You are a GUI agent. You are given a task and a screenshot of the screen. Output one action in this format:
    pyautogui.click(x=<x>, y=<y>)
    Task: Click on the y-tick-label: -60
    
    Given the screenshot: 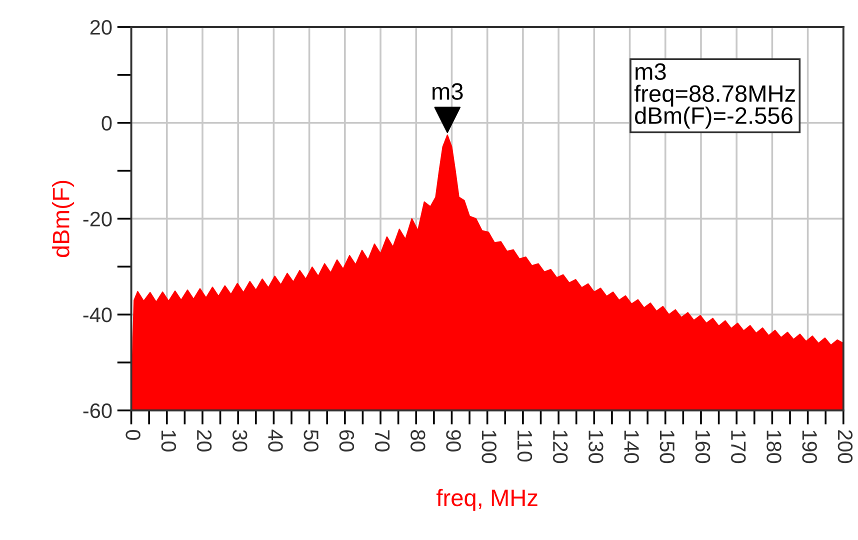 What is the action you would take?
    pyautogui.click(x=97, y=410)
    